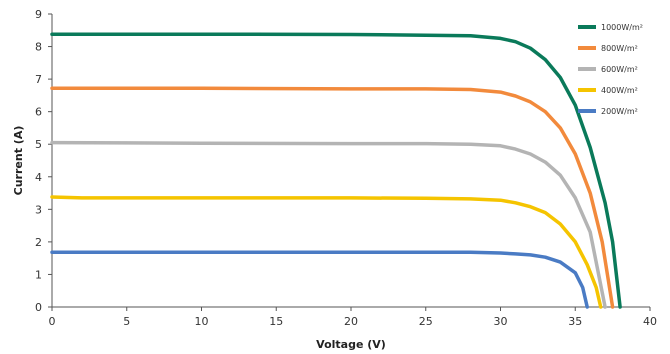 The height and width of the screenshot is (354, 670). I want to click on x-tick-label: 30, so click(501, 321).